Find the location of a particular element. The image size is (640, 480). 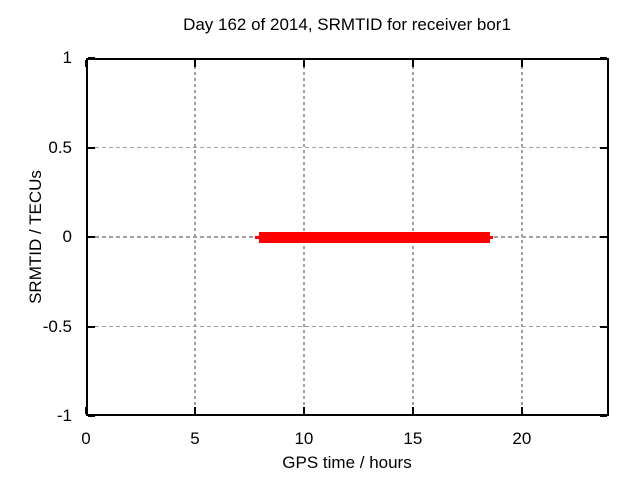

y-tick-label: 0.5 is located at coordinates (60, 147).